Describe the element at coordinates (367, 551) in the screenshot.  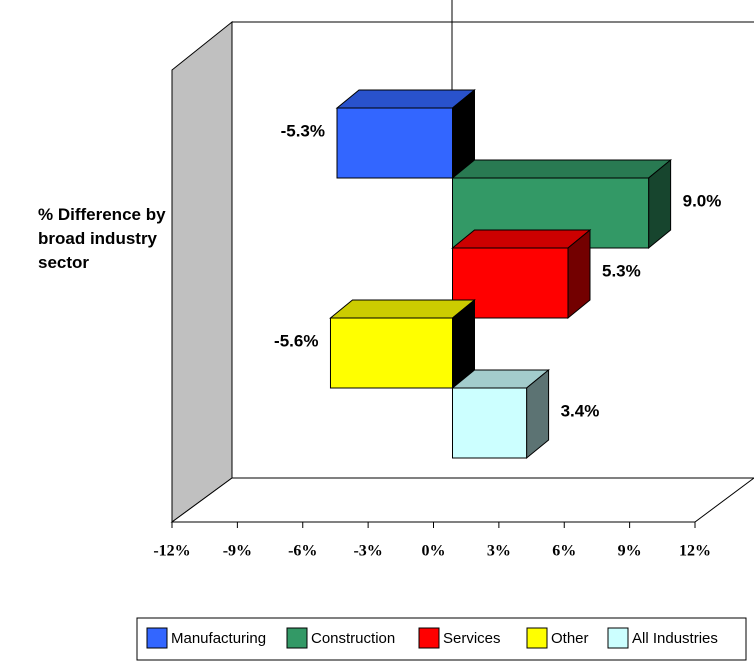
I see `x-tick-label: -3%` at that location.